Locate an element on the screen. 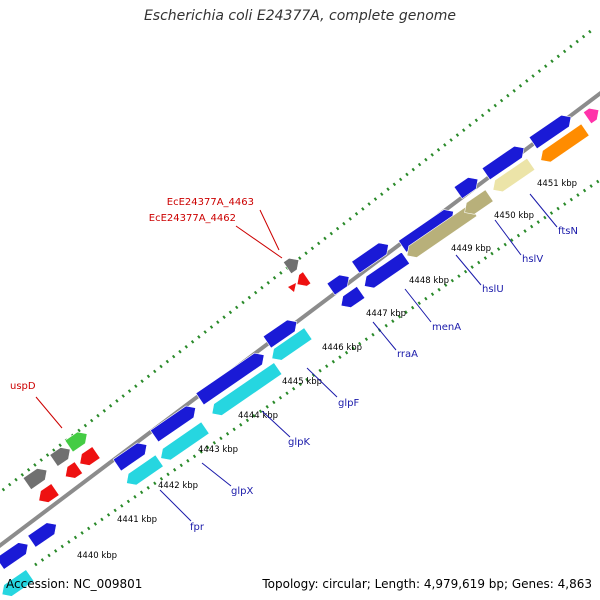  leader-line-uspD is located at coordinates (49, 412).